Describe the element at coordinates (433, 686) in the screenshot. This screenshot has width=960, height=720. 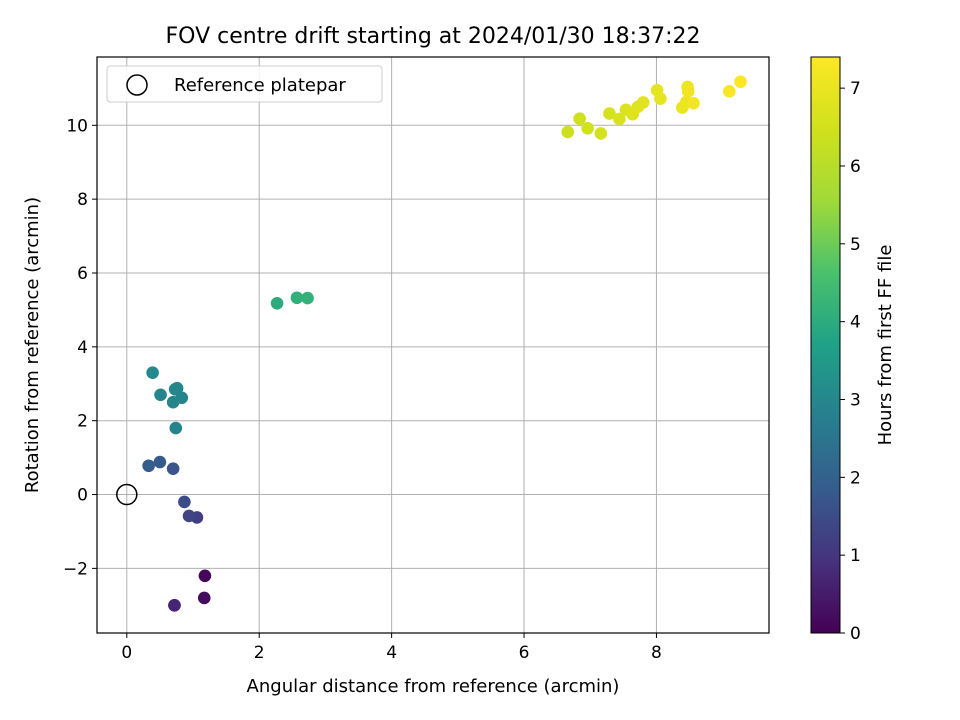
I see `x-axis-label: Angular distance from reference (arcmin)` at that location.